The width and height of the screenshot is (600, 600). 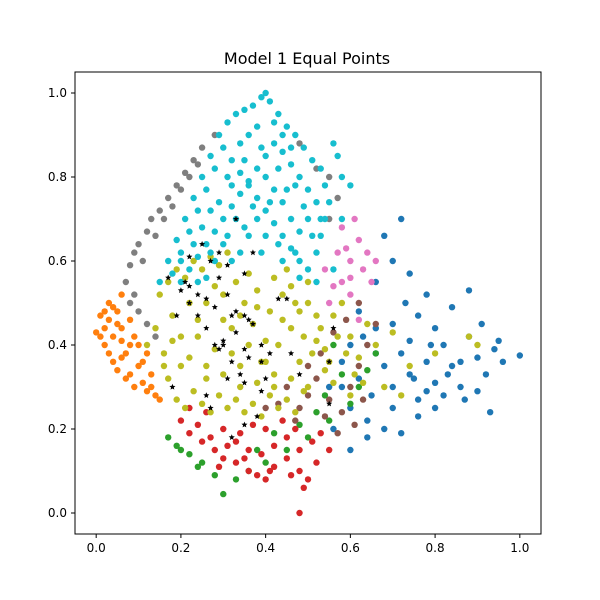 What do you see at coordinates (57, 177) in the screenshot?
I see `y-tick-label: 0.8` at bounding box center [57, 177].